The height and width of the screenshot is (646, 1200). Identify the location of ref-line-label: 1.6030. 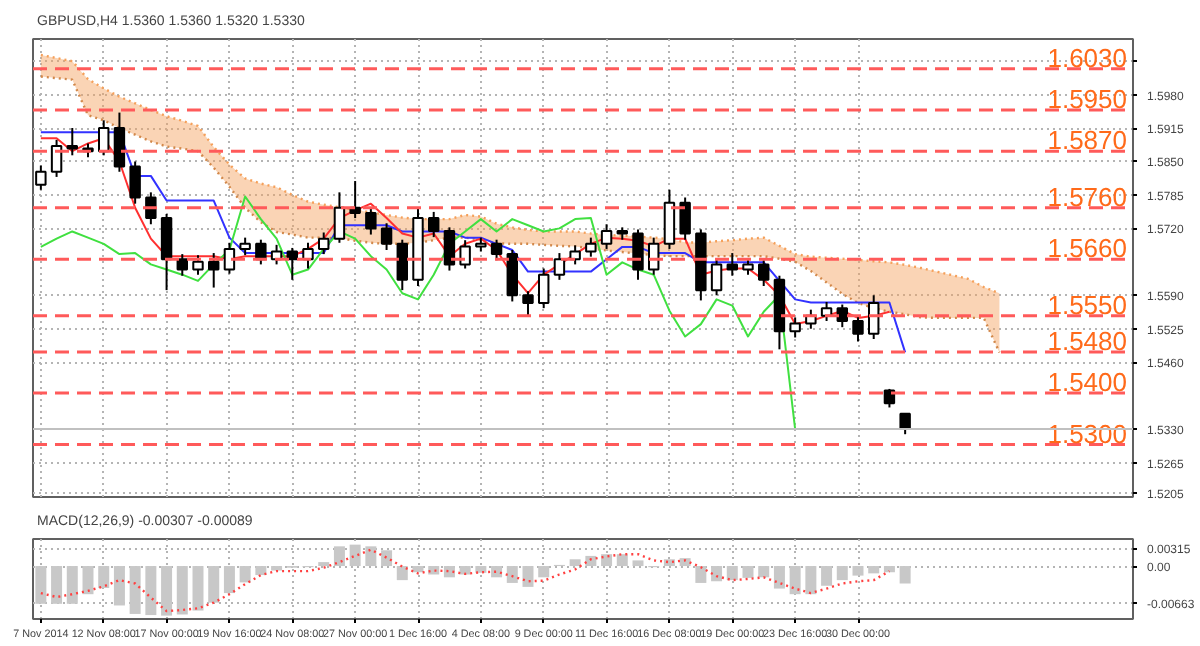
(1087, 57).